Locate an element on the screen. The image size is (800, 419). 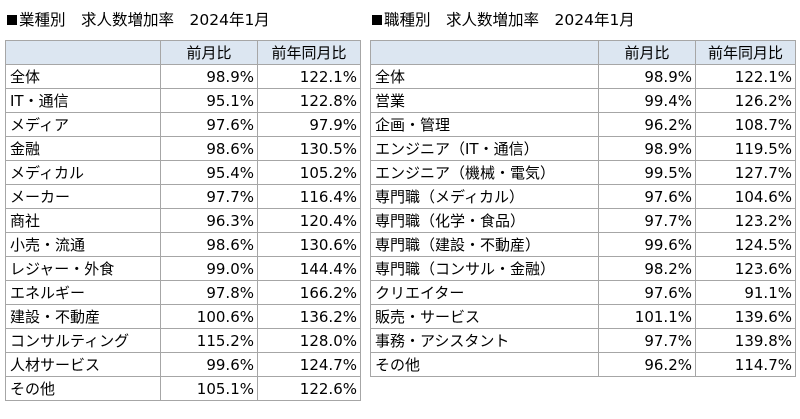
table-row: クリエイター 97.6% 91.1% is located at coordinates (583, 292).